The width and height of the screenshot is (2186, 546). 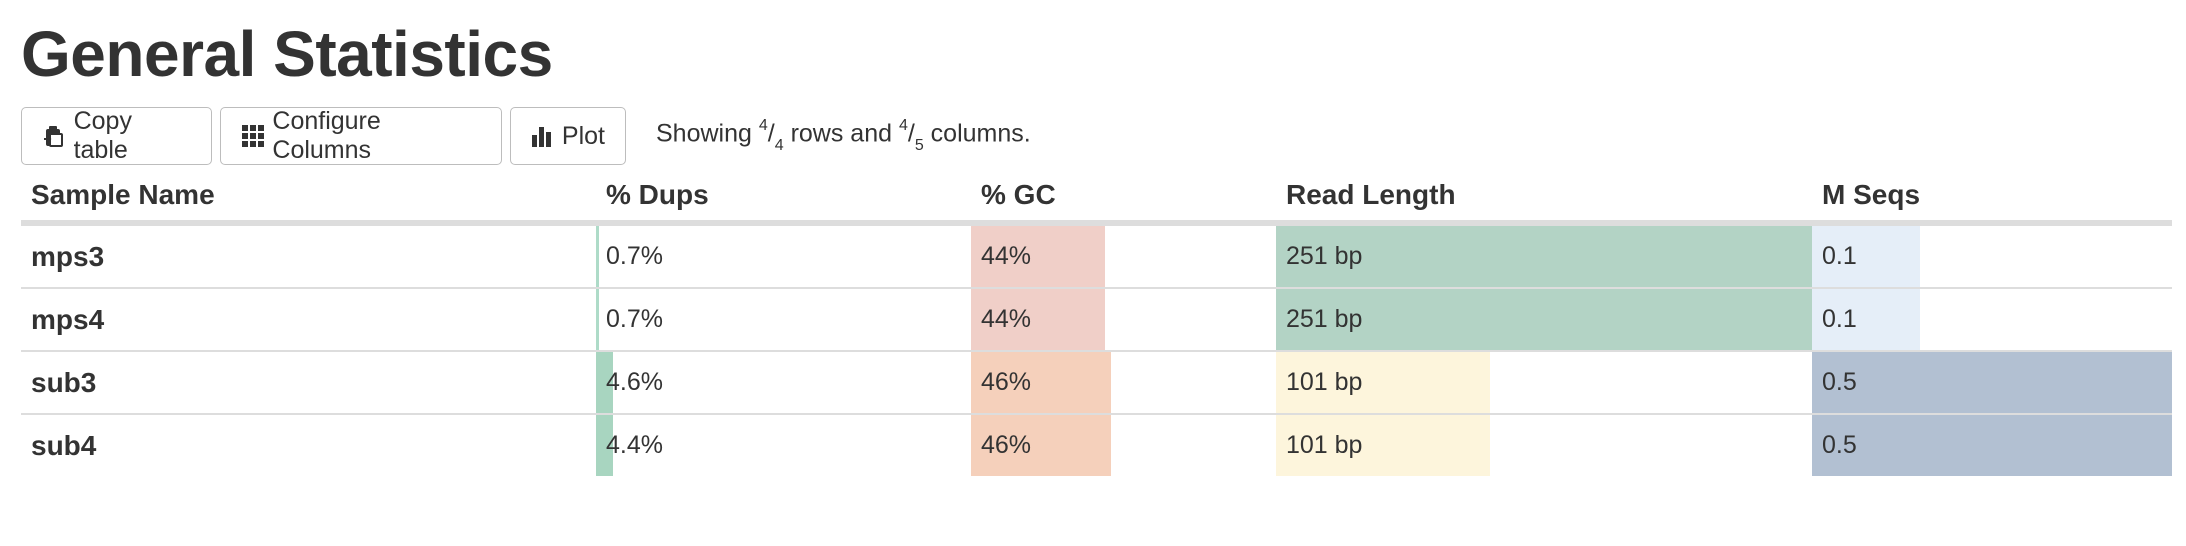 I want to click on plot-label: Plot, so click(x=583, y=135).